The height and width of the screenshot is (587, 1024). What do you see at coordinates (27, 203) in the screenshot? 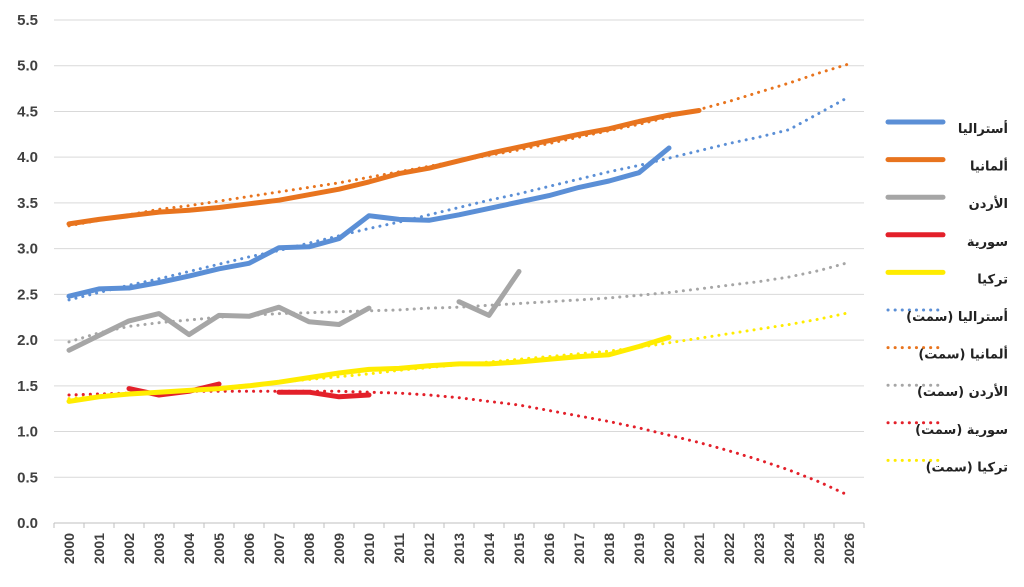
I see `y-tick-label: 3.5` at bounding box center [27, 203].